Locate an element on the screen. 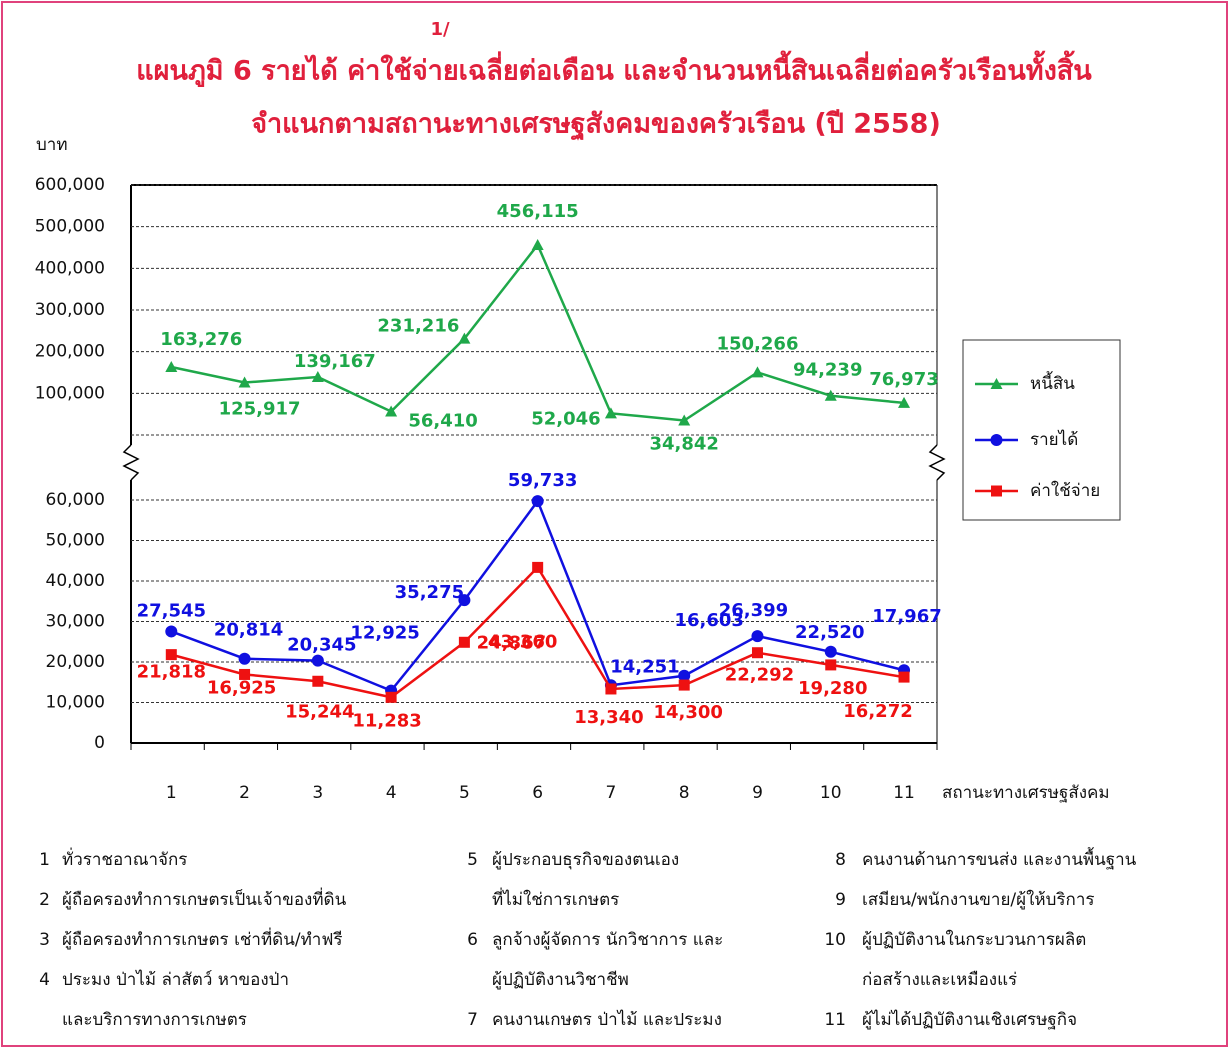 This screenshot has width=1229, height=1048. note-text: ลูกจ้างผู้จัดการ นักวิชาการ และ is located at coordinates (607, 940).